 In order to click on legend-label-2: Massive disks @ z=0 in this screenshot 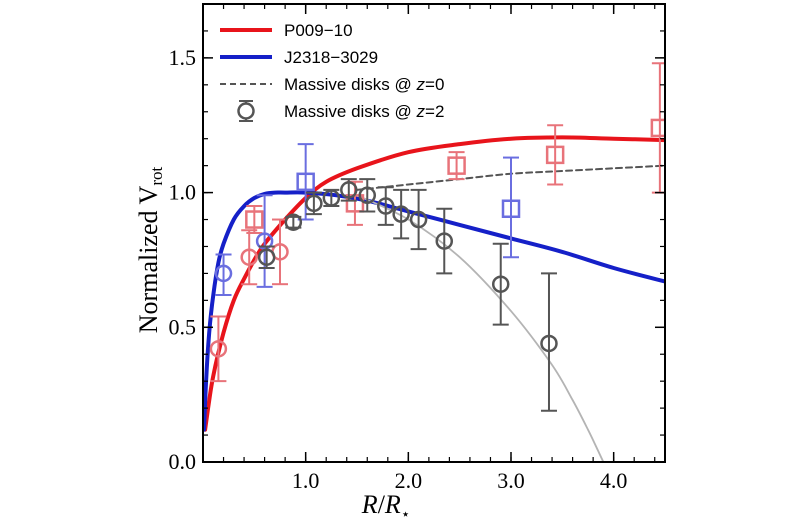, I will do `click(364, 84)`.